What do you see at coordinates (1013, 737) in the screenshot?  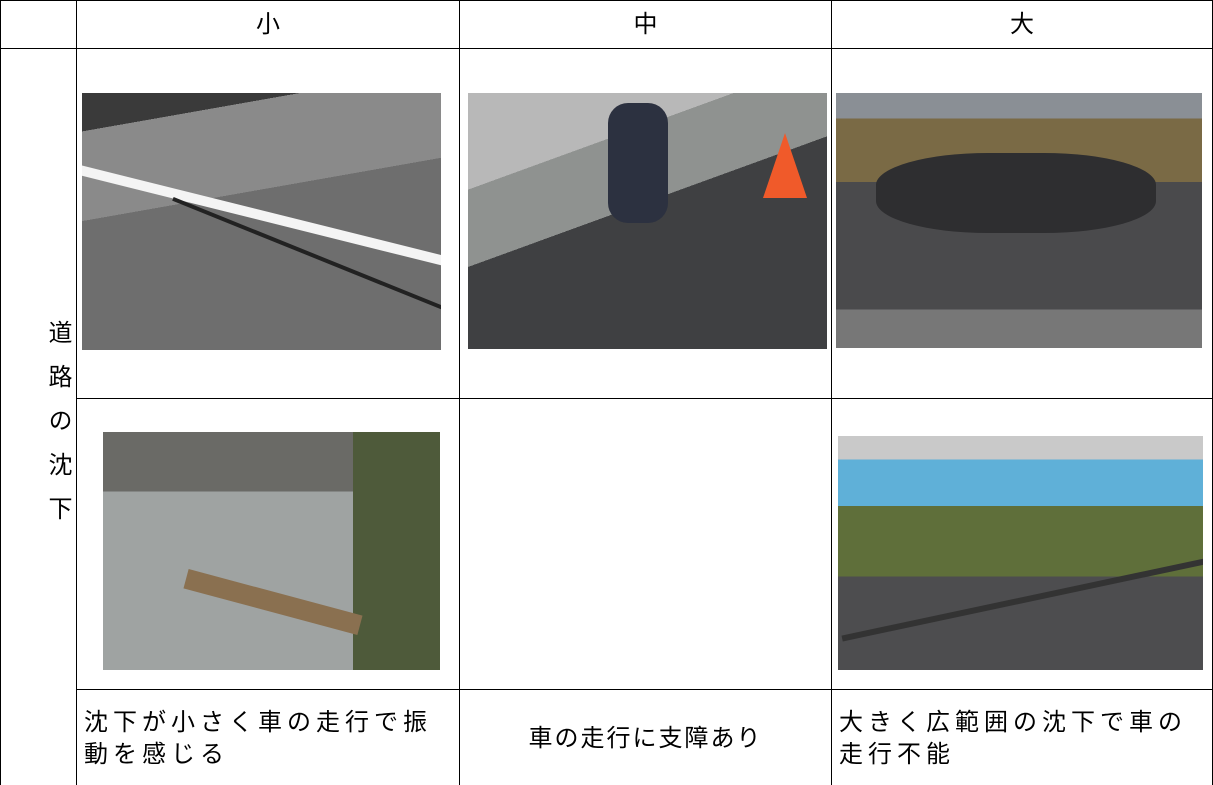 I see `description: 大きく広範囲の沈下で車の走行不能` at bounding box center [1013, 737].